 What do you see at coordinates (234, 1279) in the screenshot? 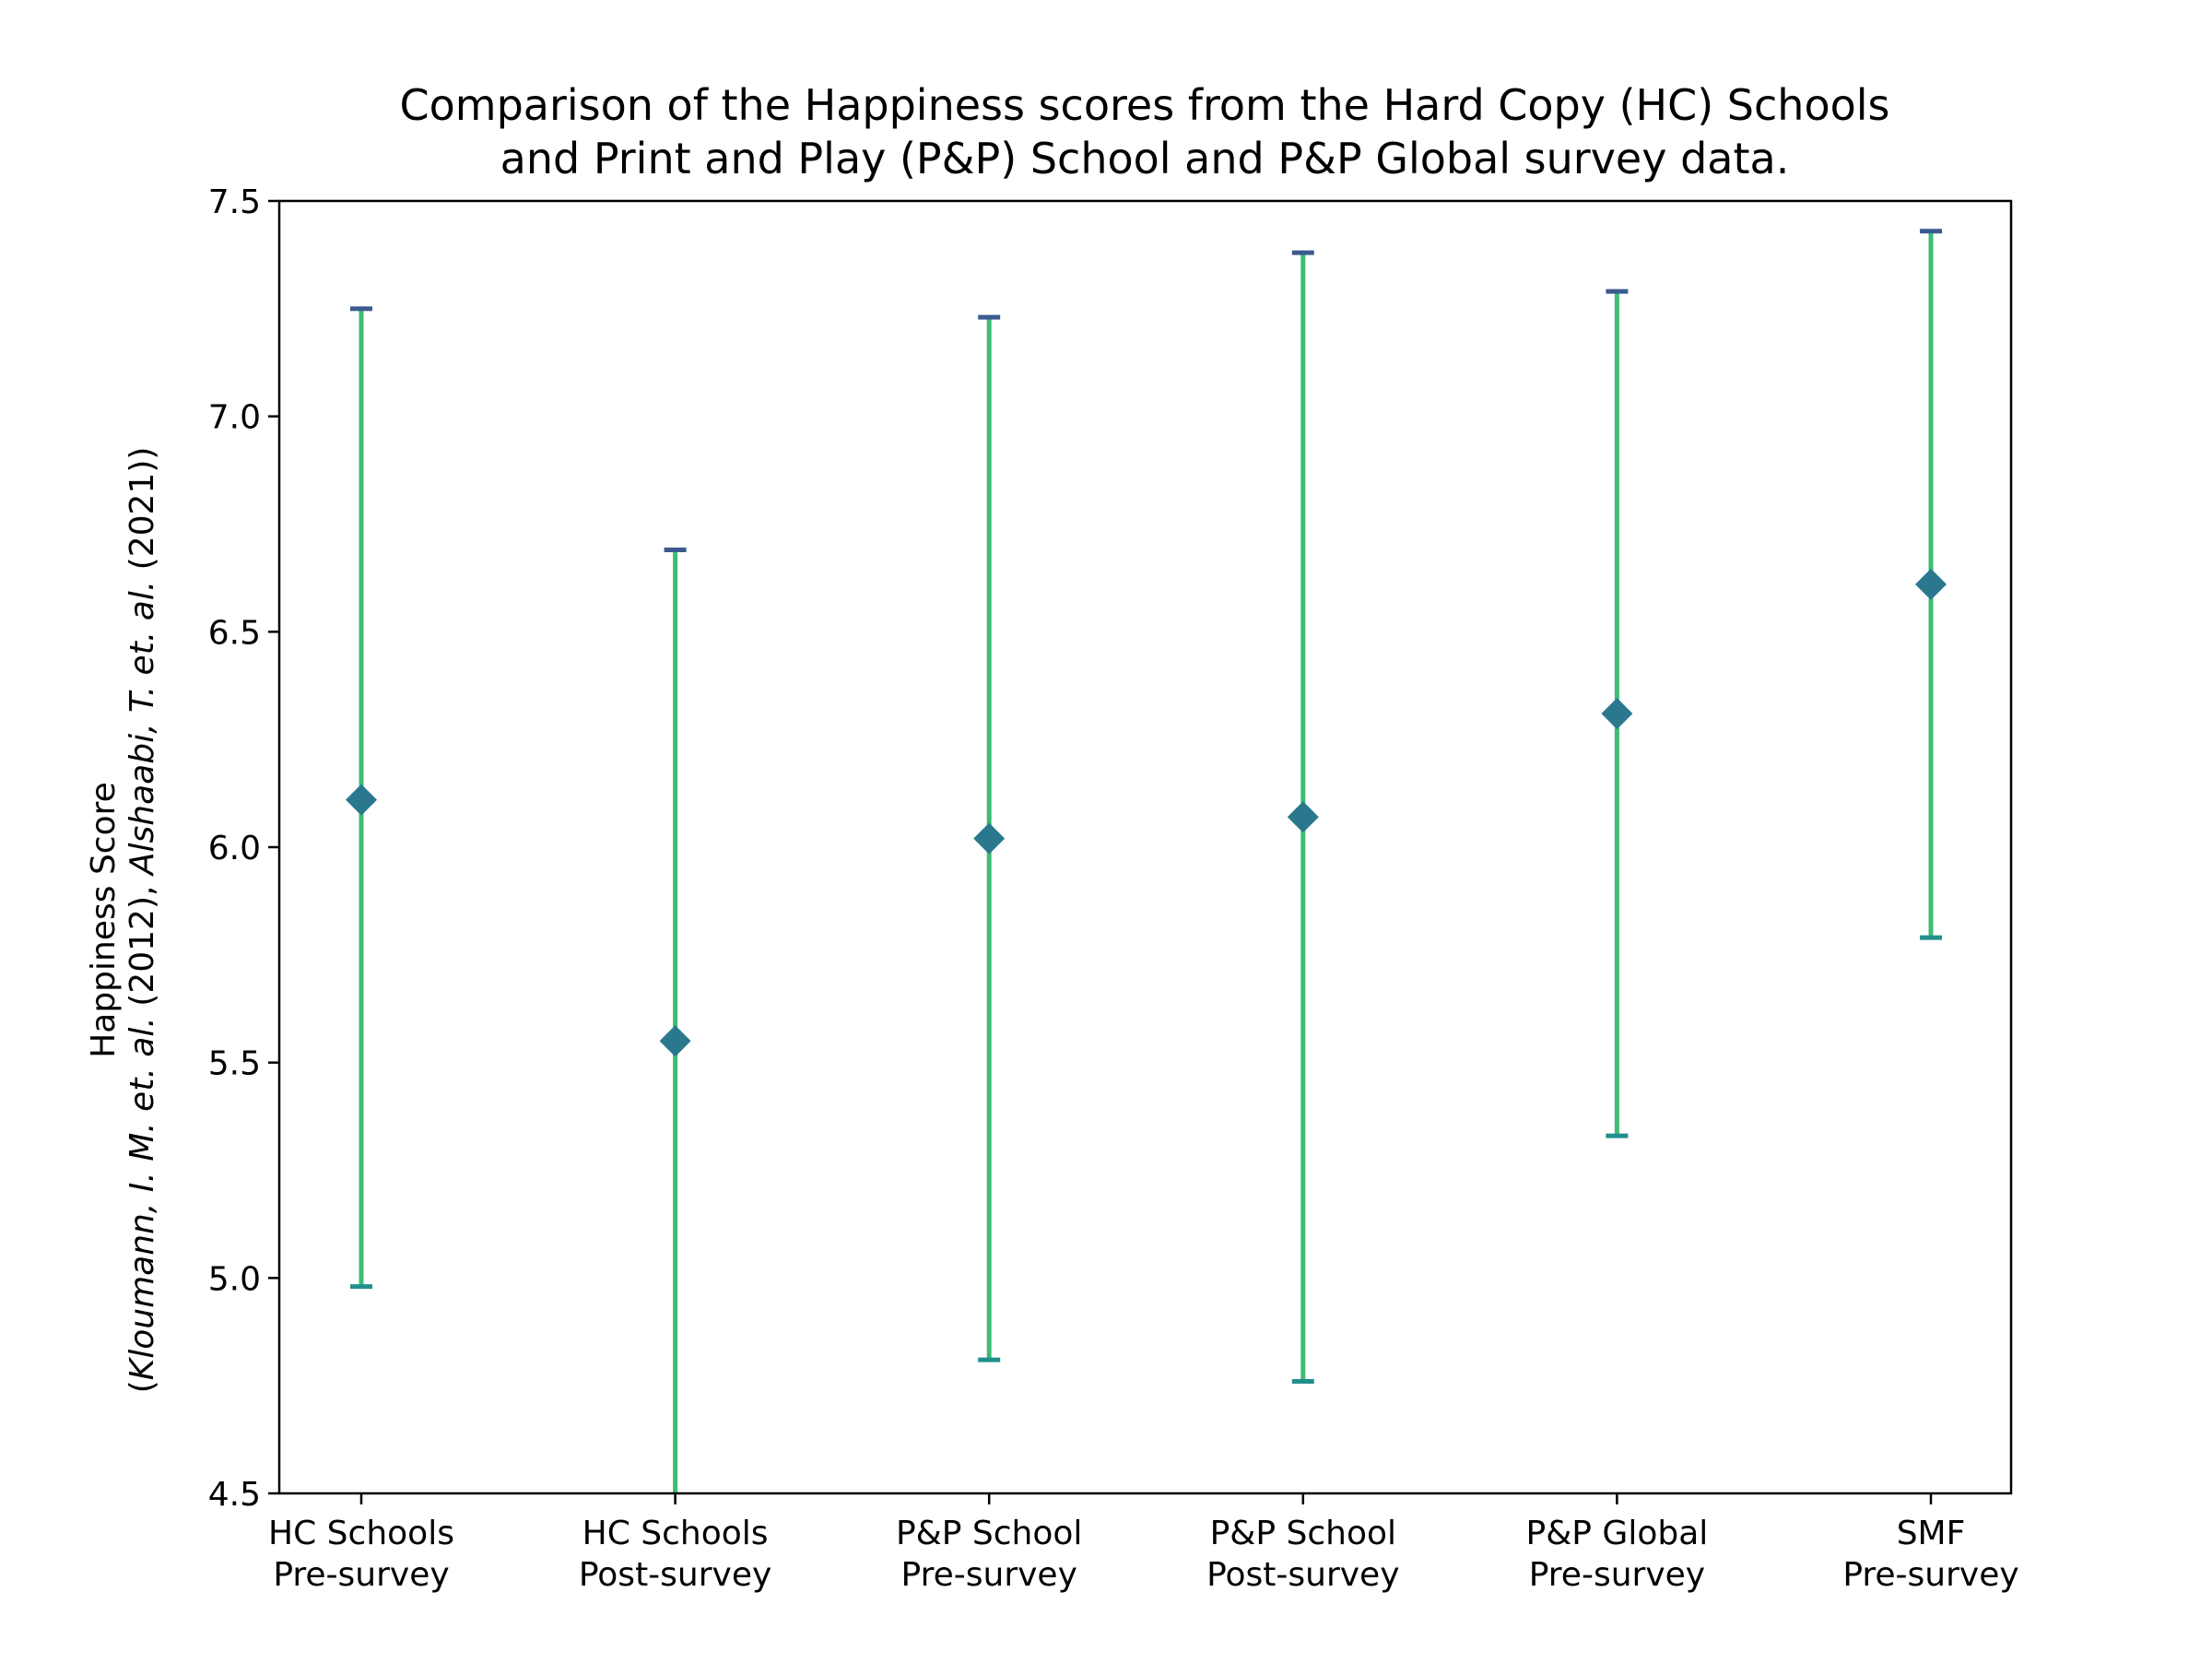
I see `y-tick-label: 5.0` at bounding box center [234, 1279].